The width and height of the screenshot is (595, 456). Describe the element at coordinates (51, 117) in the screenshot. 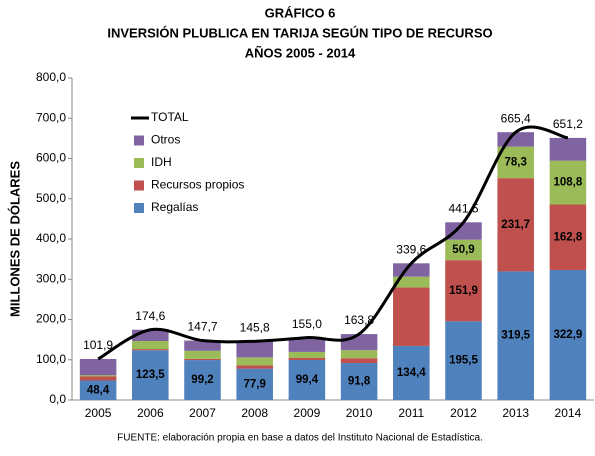

I see `y-tick-label: 700,0` at that location.